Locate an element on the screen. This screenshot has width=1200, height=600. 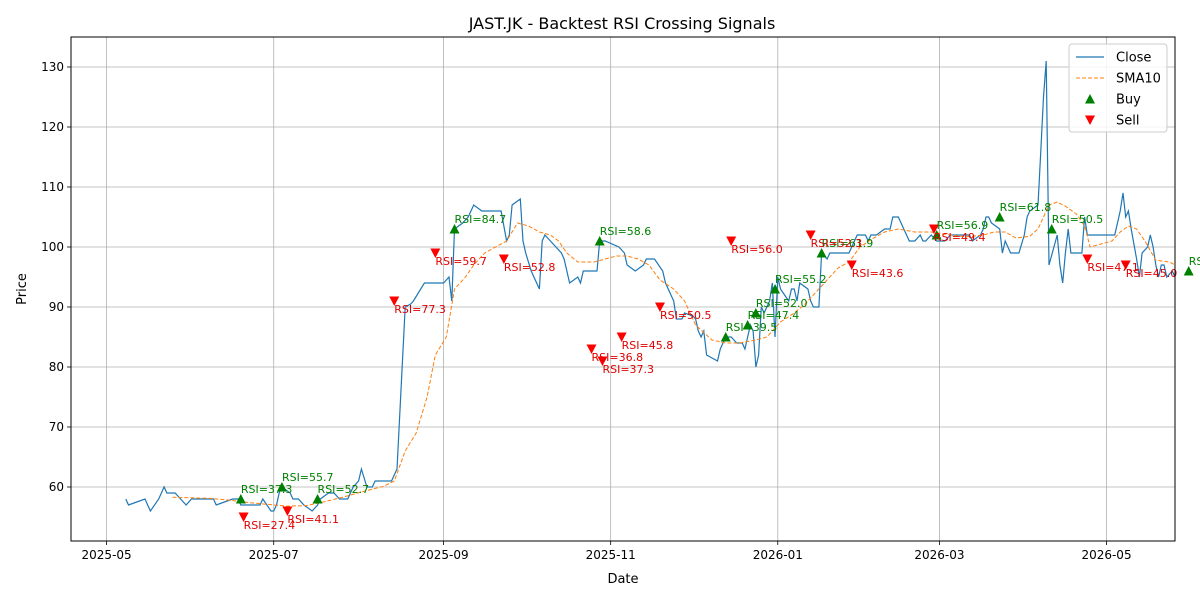
buy-signal-label: RSI=39.5 is located at coordinates (752, 327).